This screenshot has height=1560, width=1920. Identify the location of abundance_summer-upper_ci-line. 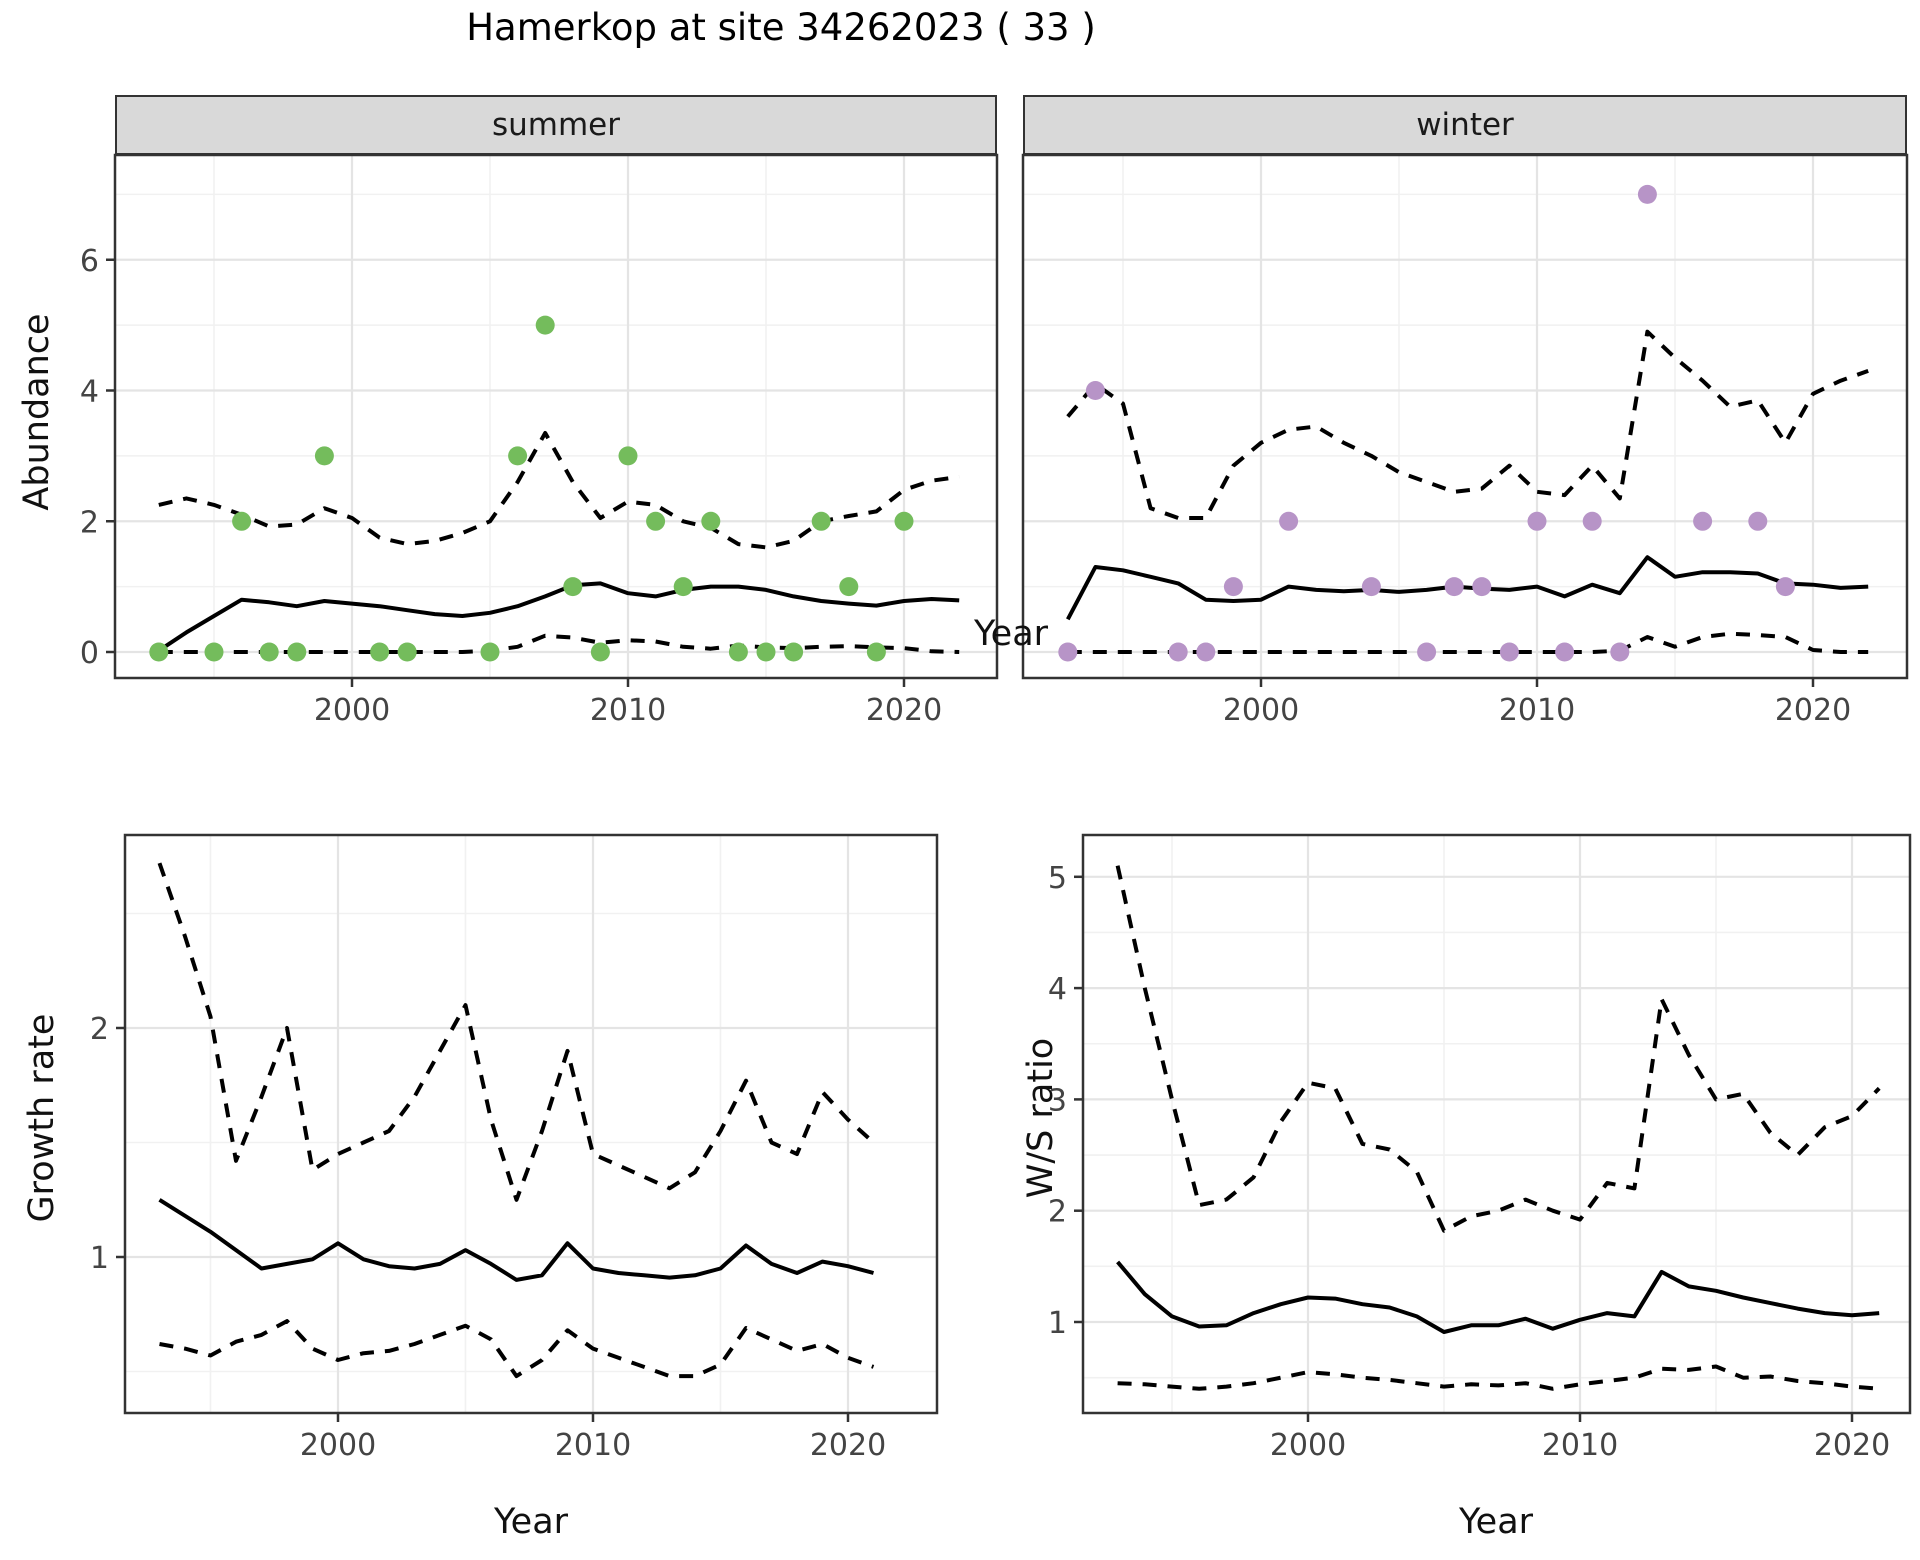
(559, 490).